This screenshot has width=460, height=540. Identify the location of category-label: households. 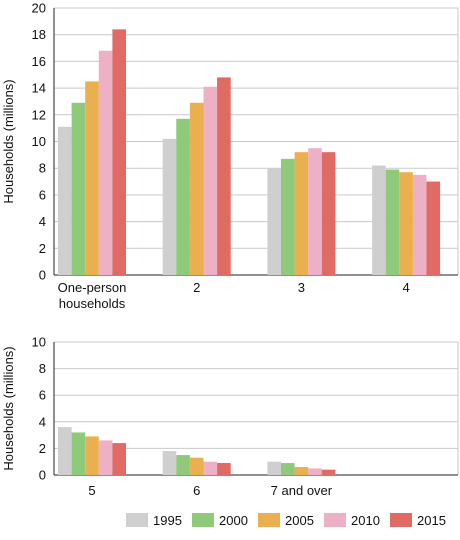
(92, 303).